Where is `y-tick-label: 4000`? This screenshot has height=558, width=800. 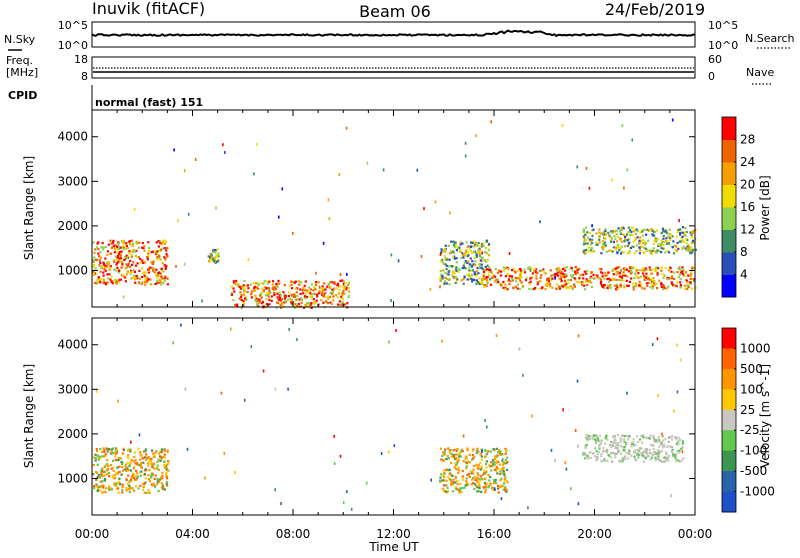 y-tick-label: 4000 is located at coordinates (72, 345).